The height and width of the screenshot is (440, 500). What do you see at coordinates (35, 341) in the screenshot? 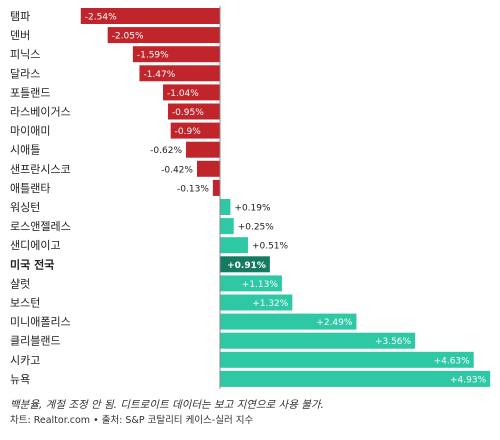
I see `category-label: 클리블랜드` at bounding box center [35, 341].